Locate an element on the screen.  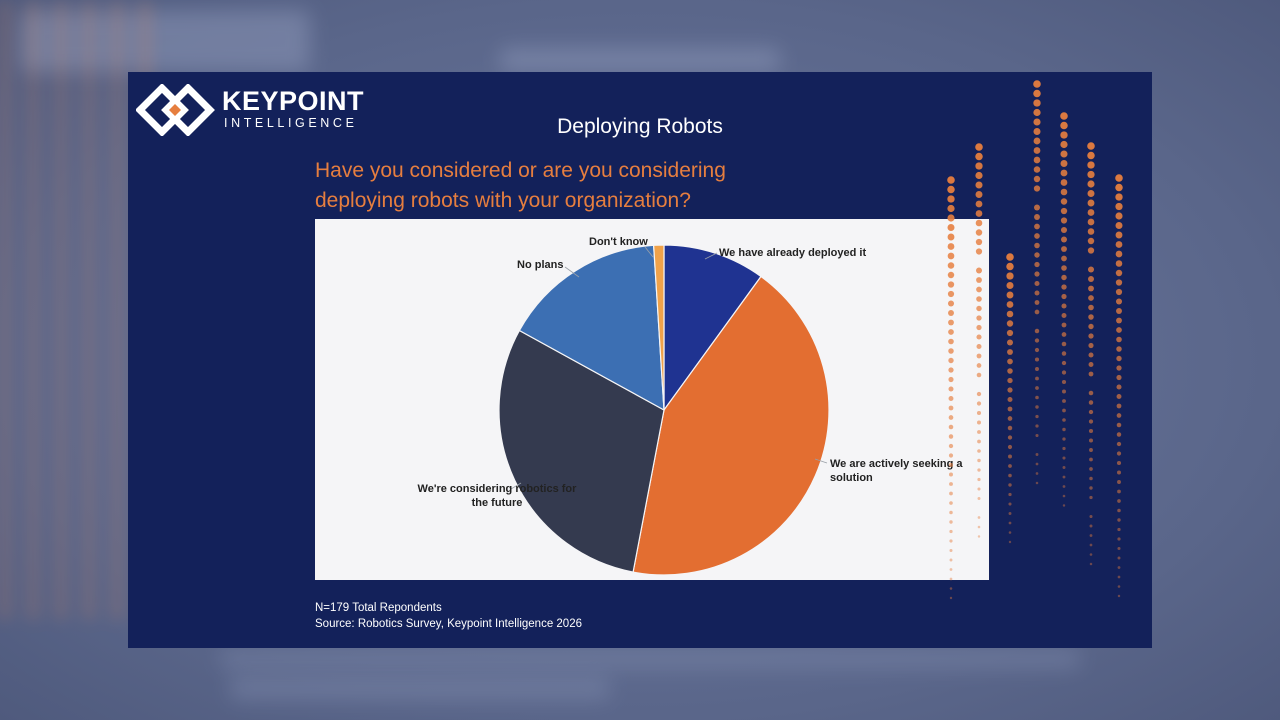
pie-slice-we-are-actively-seeking-a-solution is located at coordinates (731, 425).